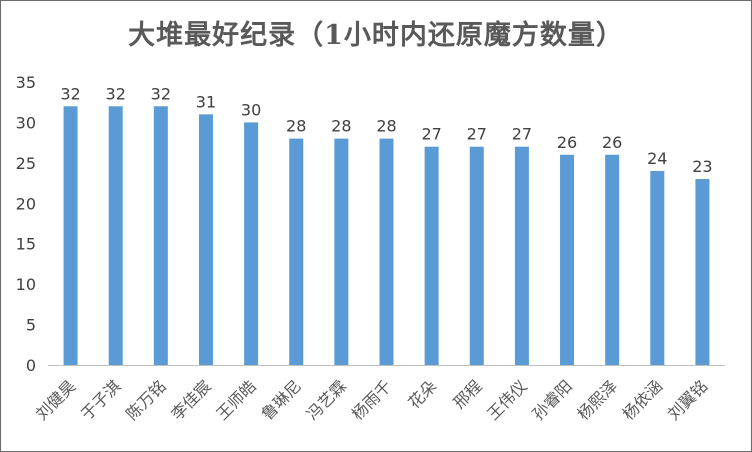 The image size is (752, 452). Describe the element at coordinates (26, 122) in the screenshot. I see `y-tick-label: 30` at that location.